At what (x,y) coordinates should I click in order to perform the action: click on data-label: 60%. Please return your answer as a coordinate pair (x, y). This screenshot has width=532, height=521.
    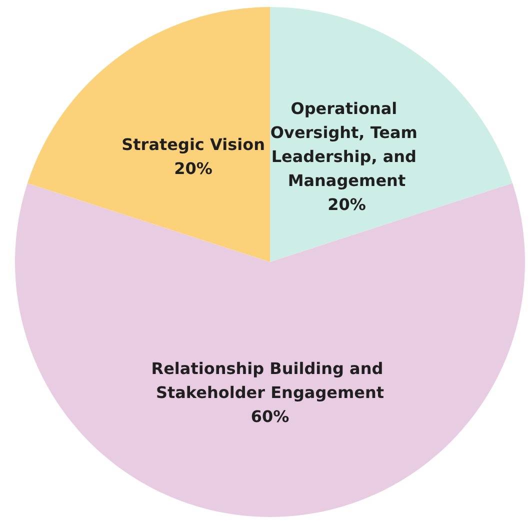
    Looking at the image, I should click on (270, 416).